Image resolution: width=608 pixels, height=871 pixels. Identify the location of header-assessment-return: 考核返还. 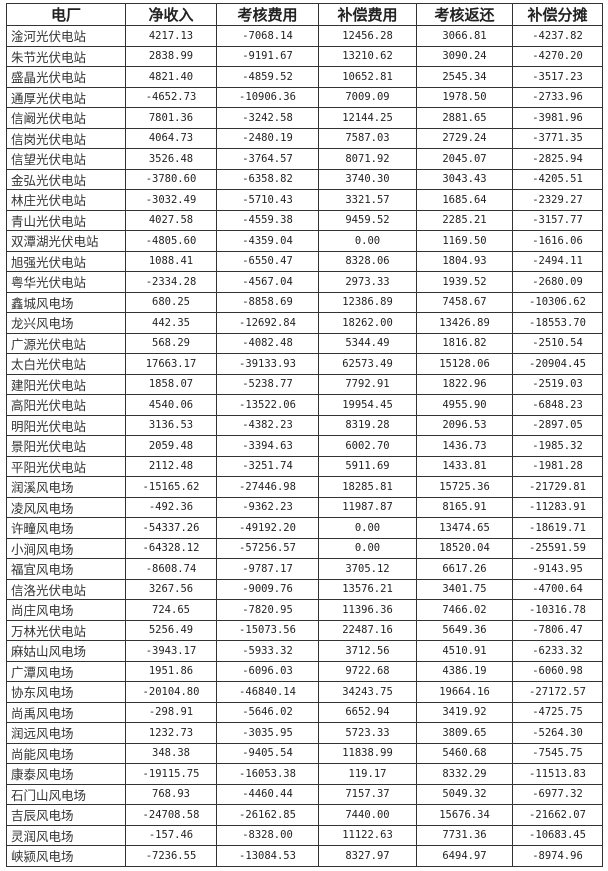
(464, 14).